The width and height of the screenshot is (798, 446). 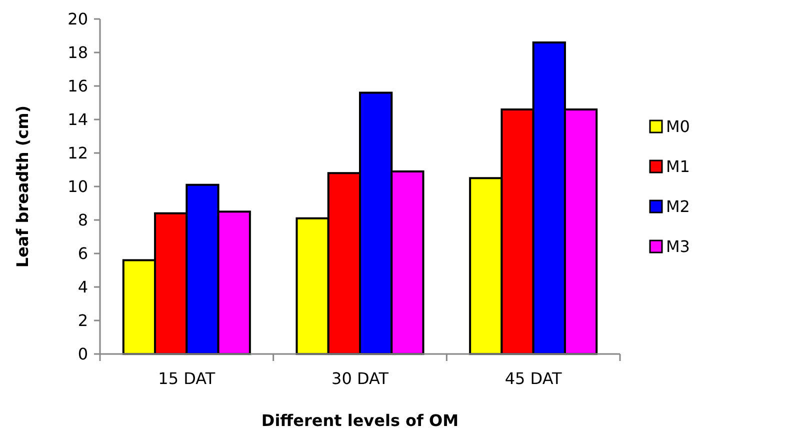 I want to click on x-axis-title: Different levels of OM, so click(x=360, y=420).